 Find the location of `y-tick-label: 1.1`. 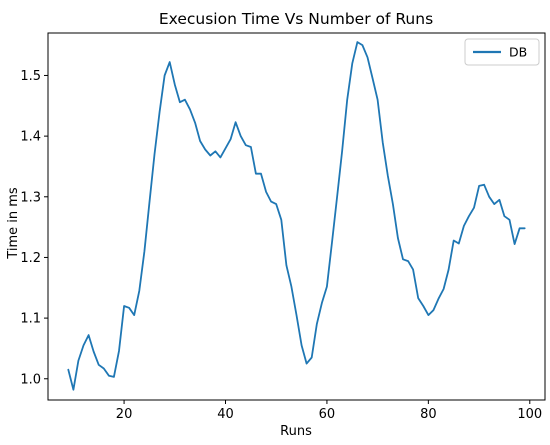

y-tick-label: 1.1 is located at coordinates (30, 319).